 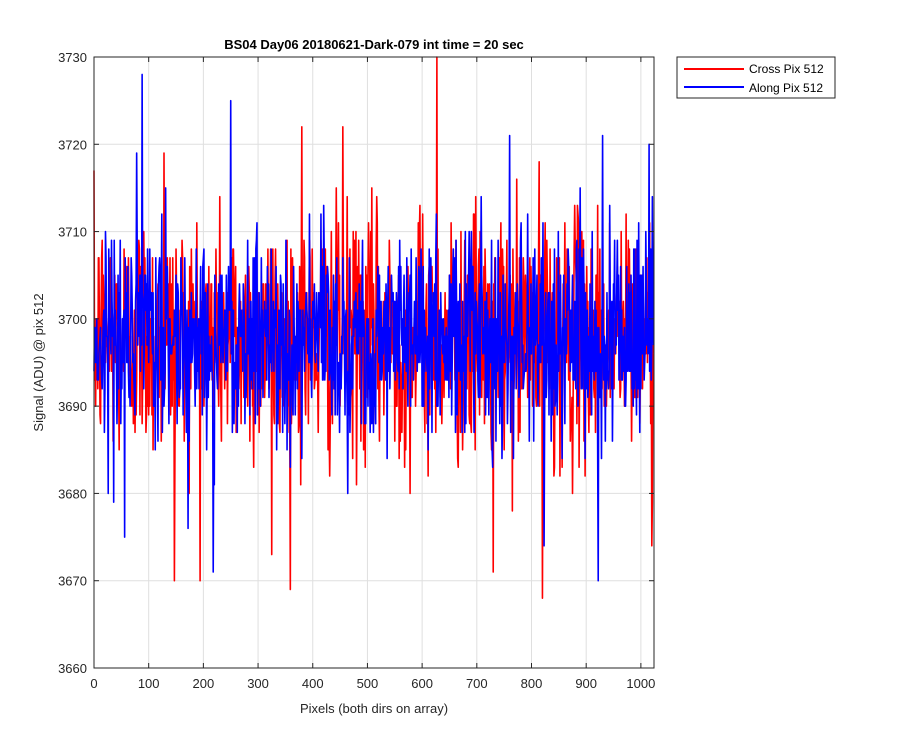 I want to click on legend-label-cross-pix: Cross Pix 512, so click(x=786, y=69).